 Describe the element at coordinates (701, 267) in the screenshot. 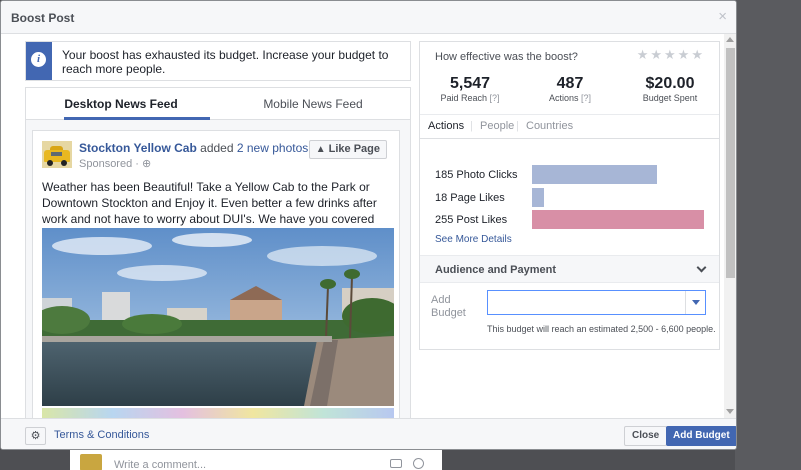

I see `chevron-down-icon` at that location.